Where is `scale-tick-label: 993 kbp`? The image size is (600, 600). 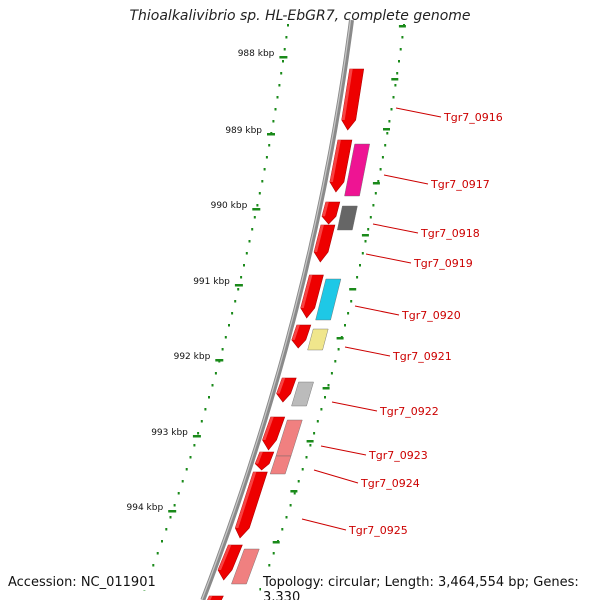 scale-tick-label: 993 kbp is located at coordinates (169, 433).